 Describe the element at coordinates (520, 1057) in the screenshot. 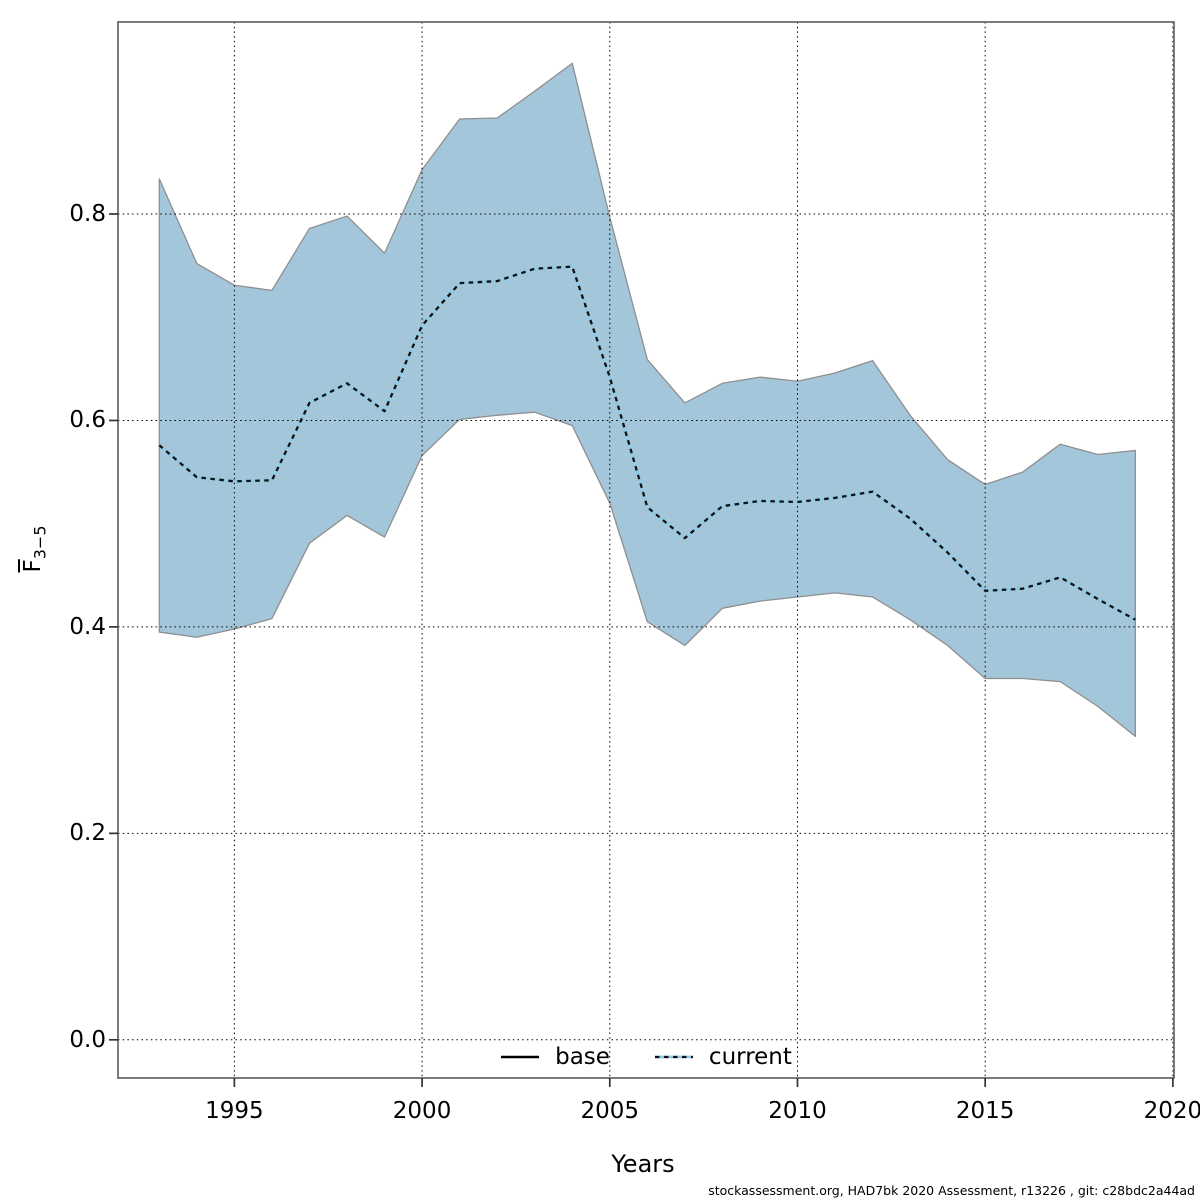

I see `base-line-sample-icon` at that location.